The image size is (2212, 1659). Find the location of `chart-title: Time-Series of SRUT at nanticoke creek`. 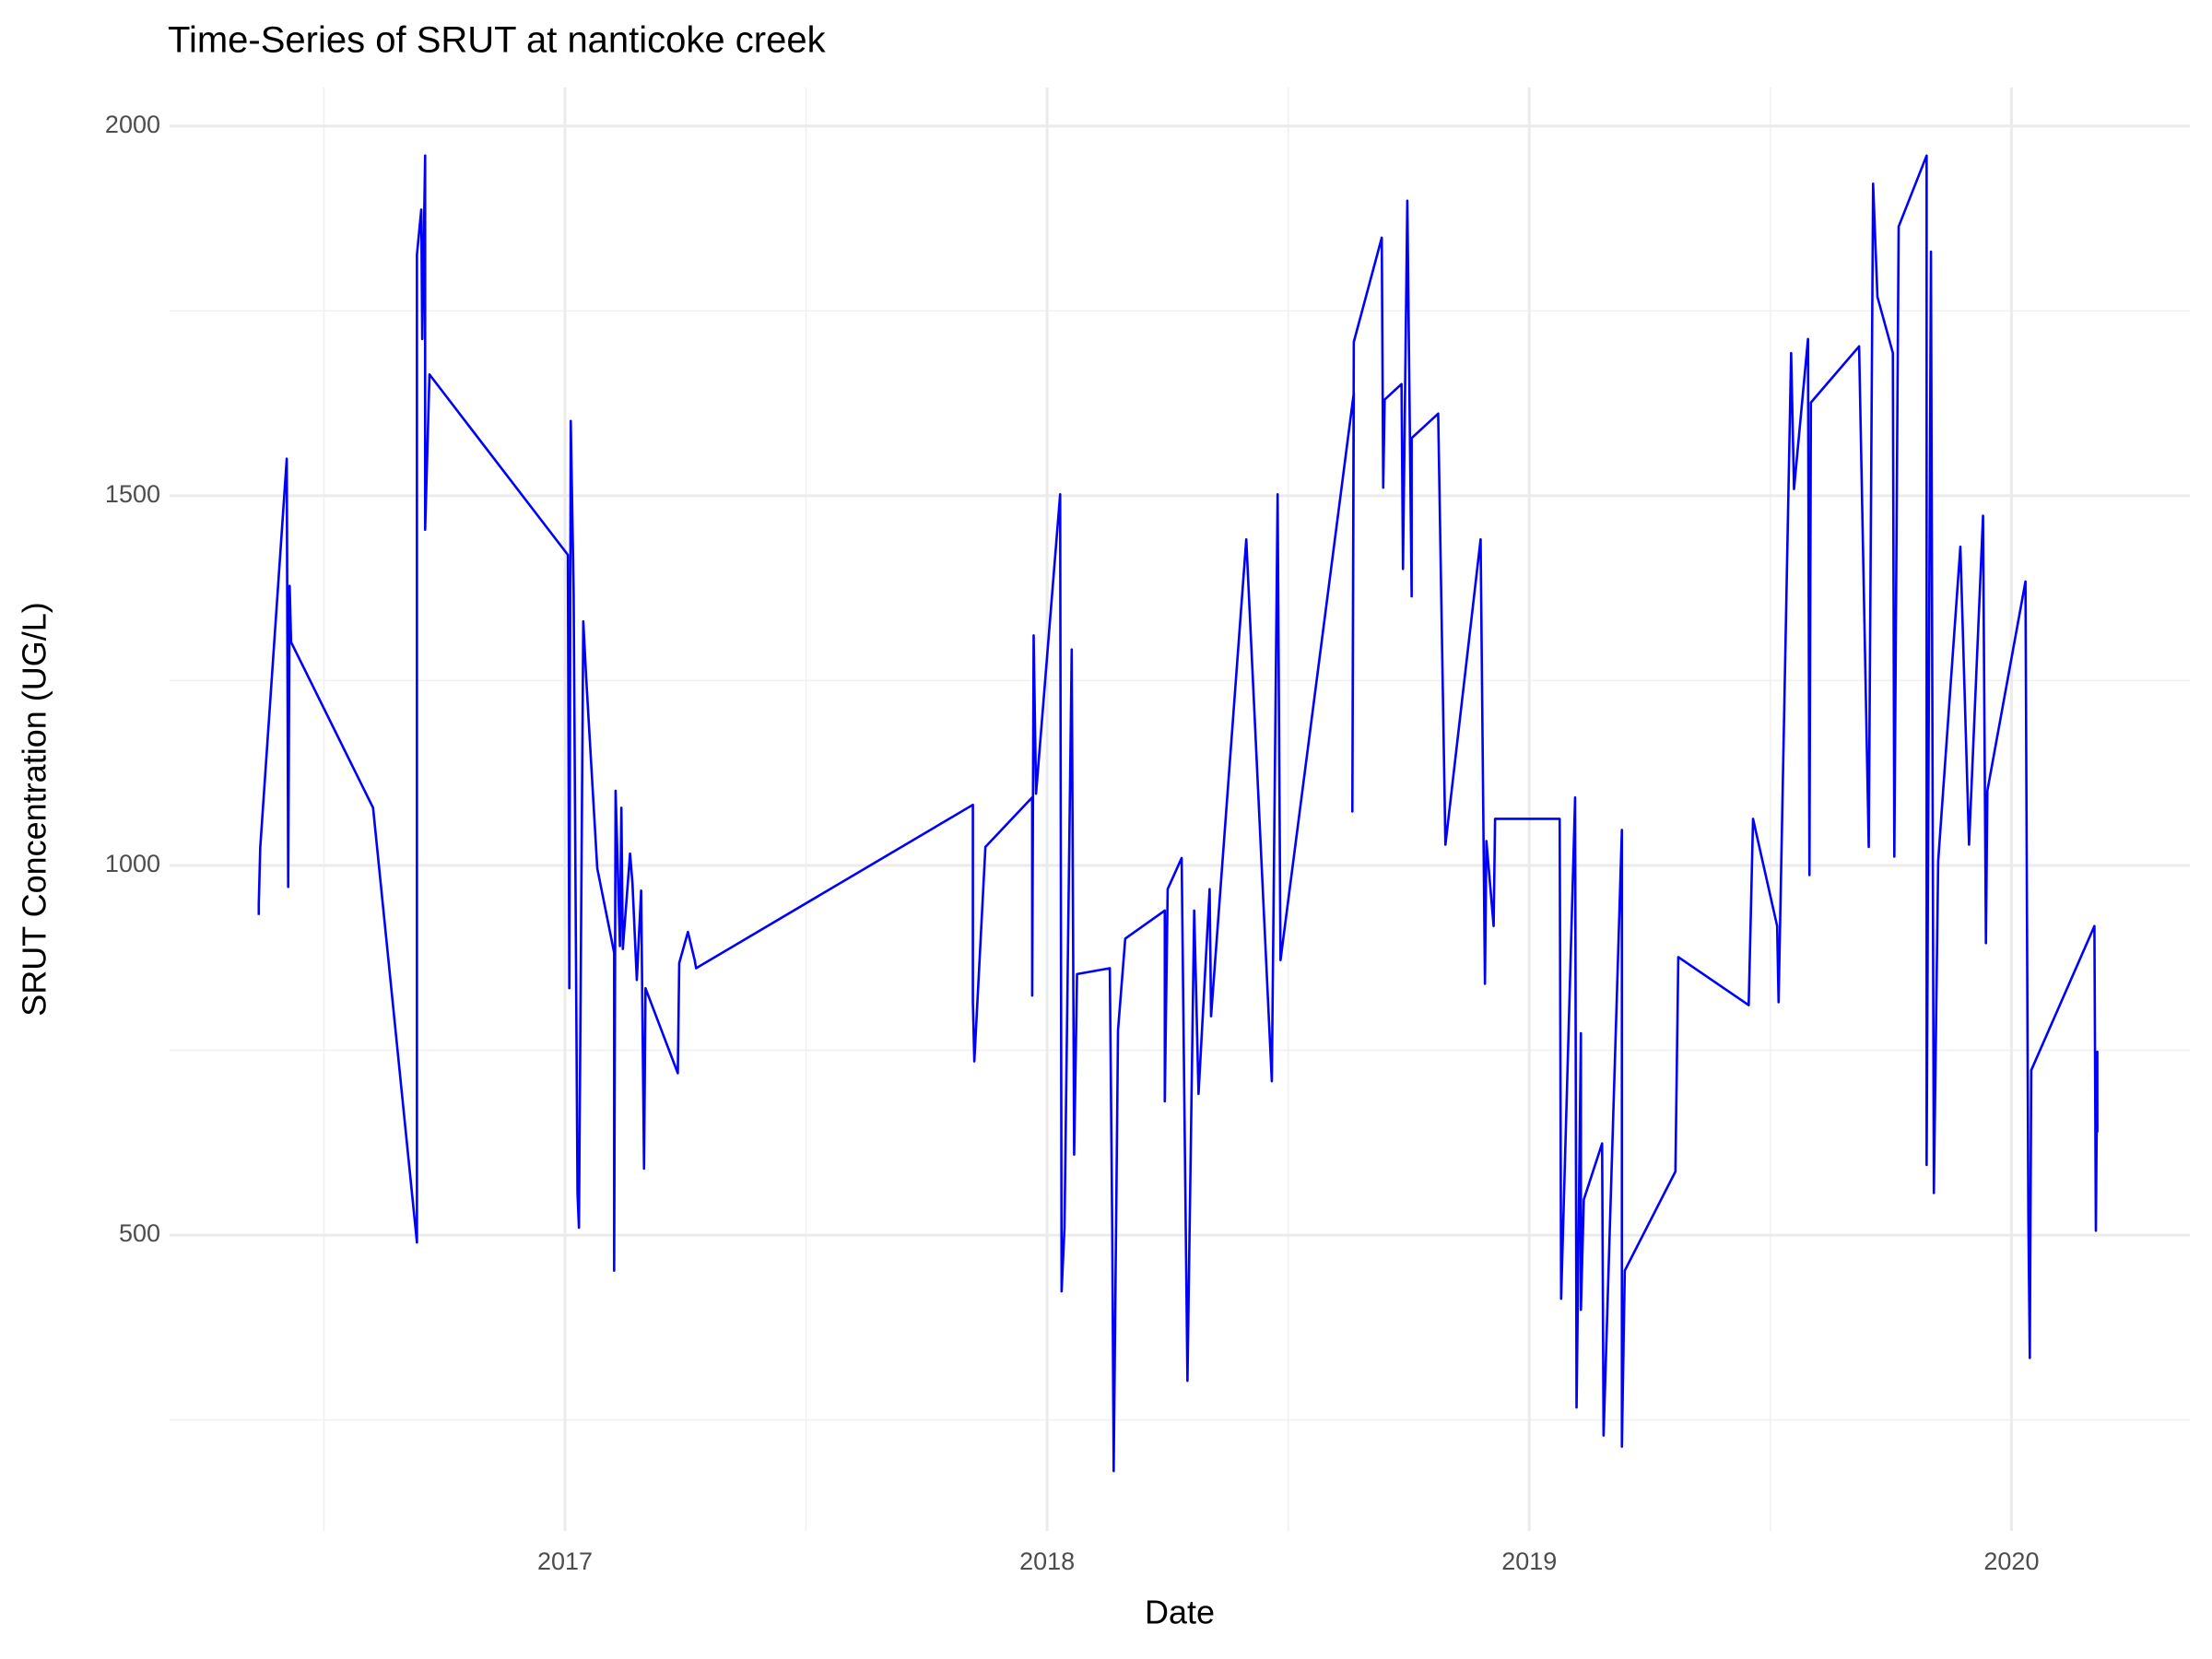

chart-title: Time-Series of SRUT at nanticoke creek is located at coordinates (497, 40).